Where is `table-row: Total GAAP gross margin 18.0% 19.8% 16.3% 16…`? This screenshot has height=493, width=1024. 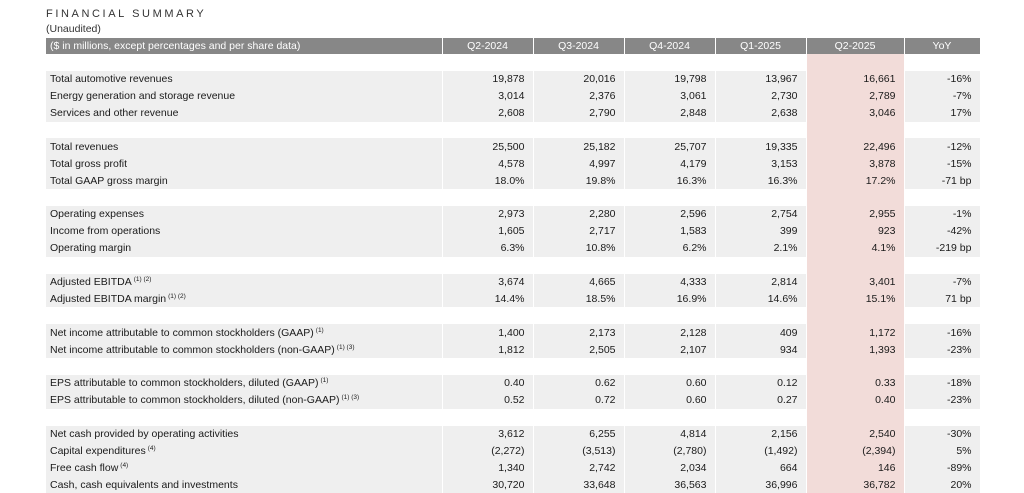 table-row: Total GAAP gross margin 18.0% 19.8% 16.3% 16… is located at coordinates (513, 181).